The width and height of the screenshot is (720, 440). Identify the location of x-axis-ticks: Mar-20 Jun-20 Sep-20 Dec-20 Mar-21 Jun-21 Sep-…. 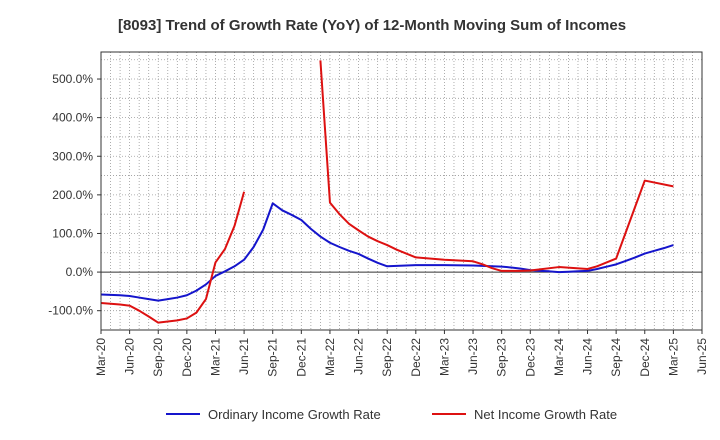
(401, 353).